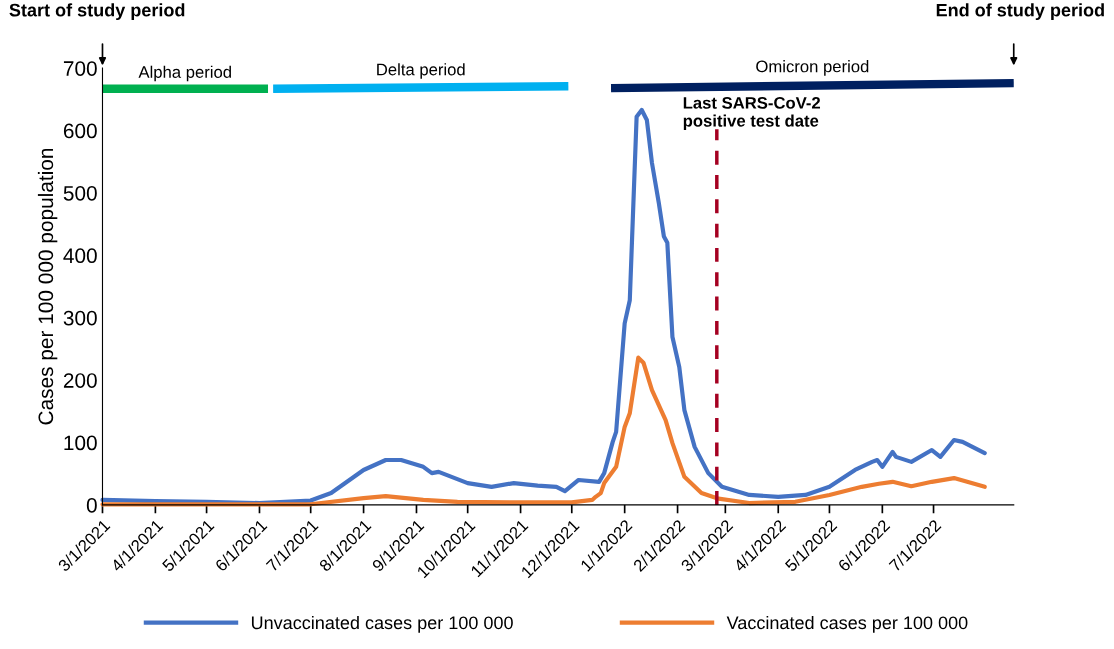  What do you see at coordinates (80, 318) in the screenshot?
I see `y-tick-label: 300` at bounding box center [80, 318].